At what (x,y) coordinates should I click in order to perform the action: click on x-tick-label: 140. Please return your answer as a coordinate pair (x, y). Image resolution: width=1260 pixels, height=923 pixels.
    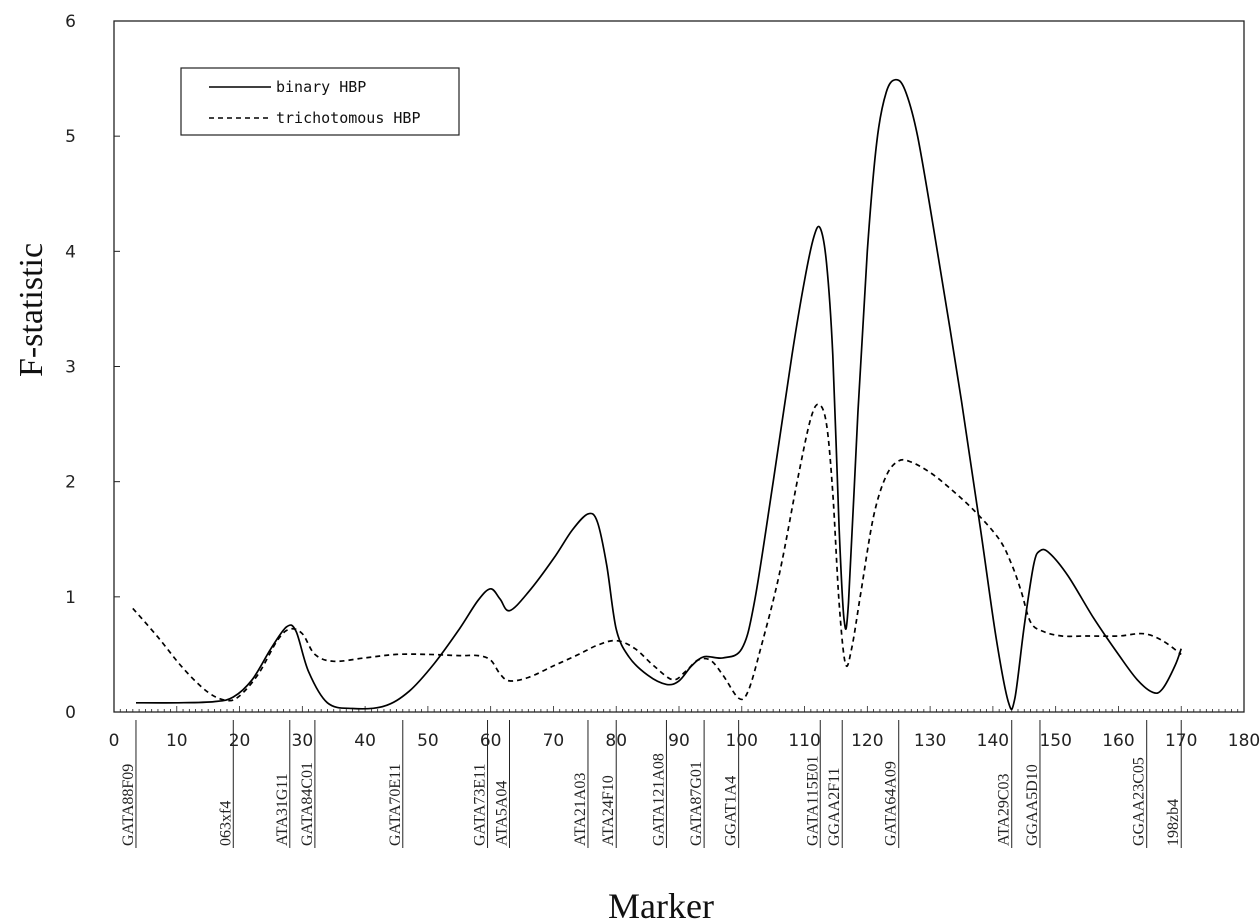
    Looking at the image, I should click on (993, 741).